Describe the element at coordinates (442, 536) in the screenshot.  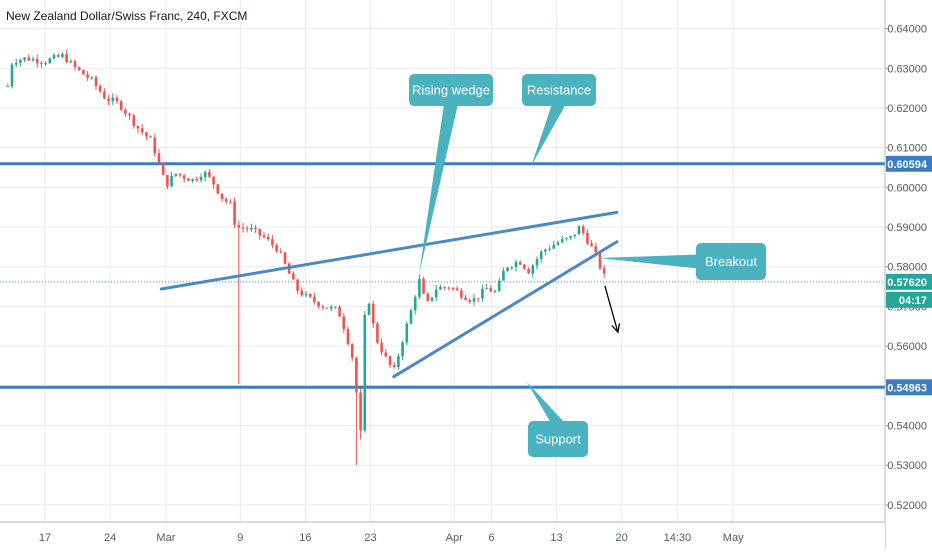
I see `time-axis` at that location.